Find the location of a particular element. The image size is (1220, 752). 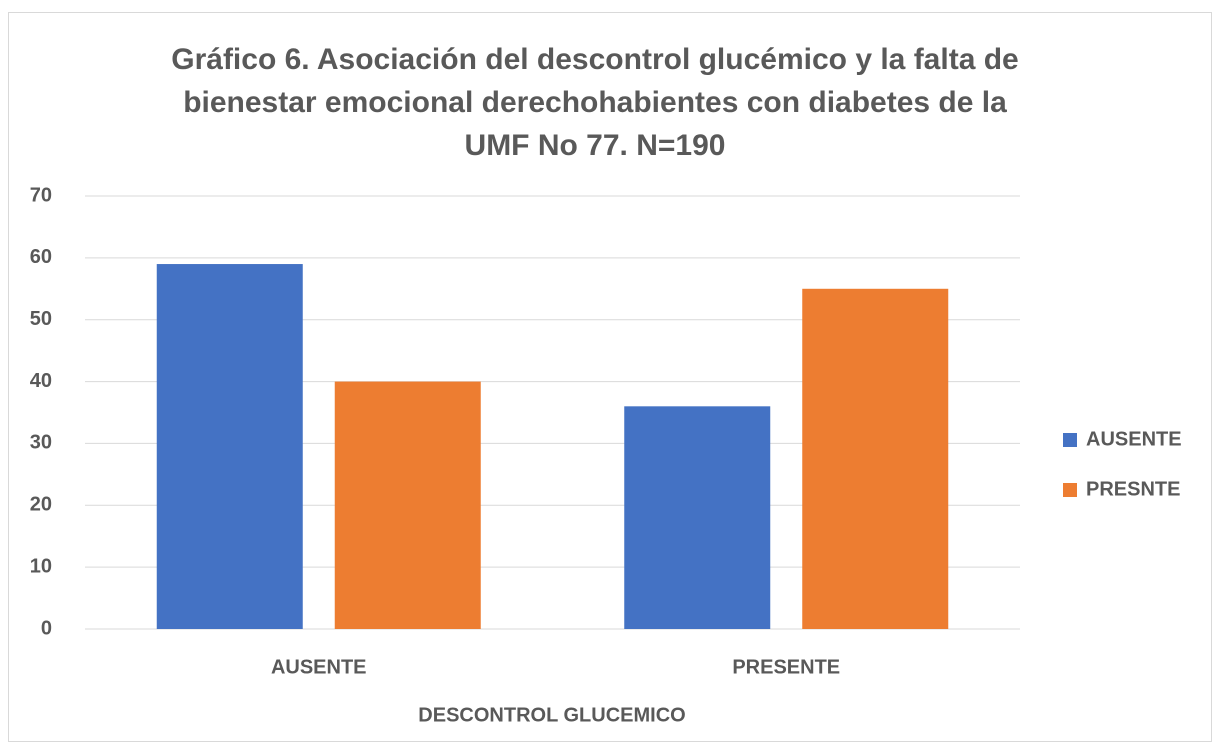

y-tick-label: 70 is located at coordinates (41, 195).